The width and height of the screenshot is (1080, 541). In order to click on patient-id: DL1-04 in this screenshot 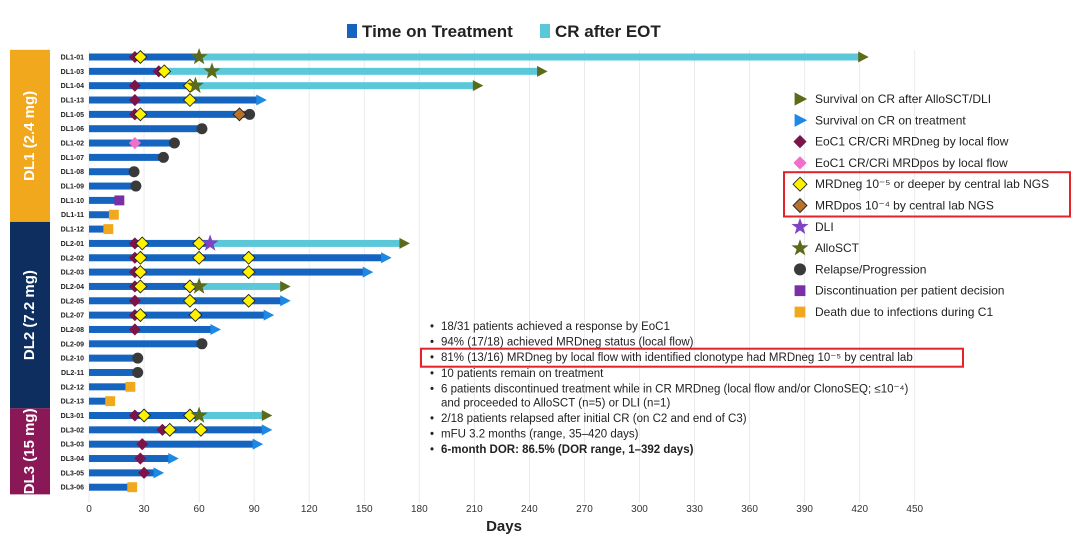, I will do `click(72, 86)`.